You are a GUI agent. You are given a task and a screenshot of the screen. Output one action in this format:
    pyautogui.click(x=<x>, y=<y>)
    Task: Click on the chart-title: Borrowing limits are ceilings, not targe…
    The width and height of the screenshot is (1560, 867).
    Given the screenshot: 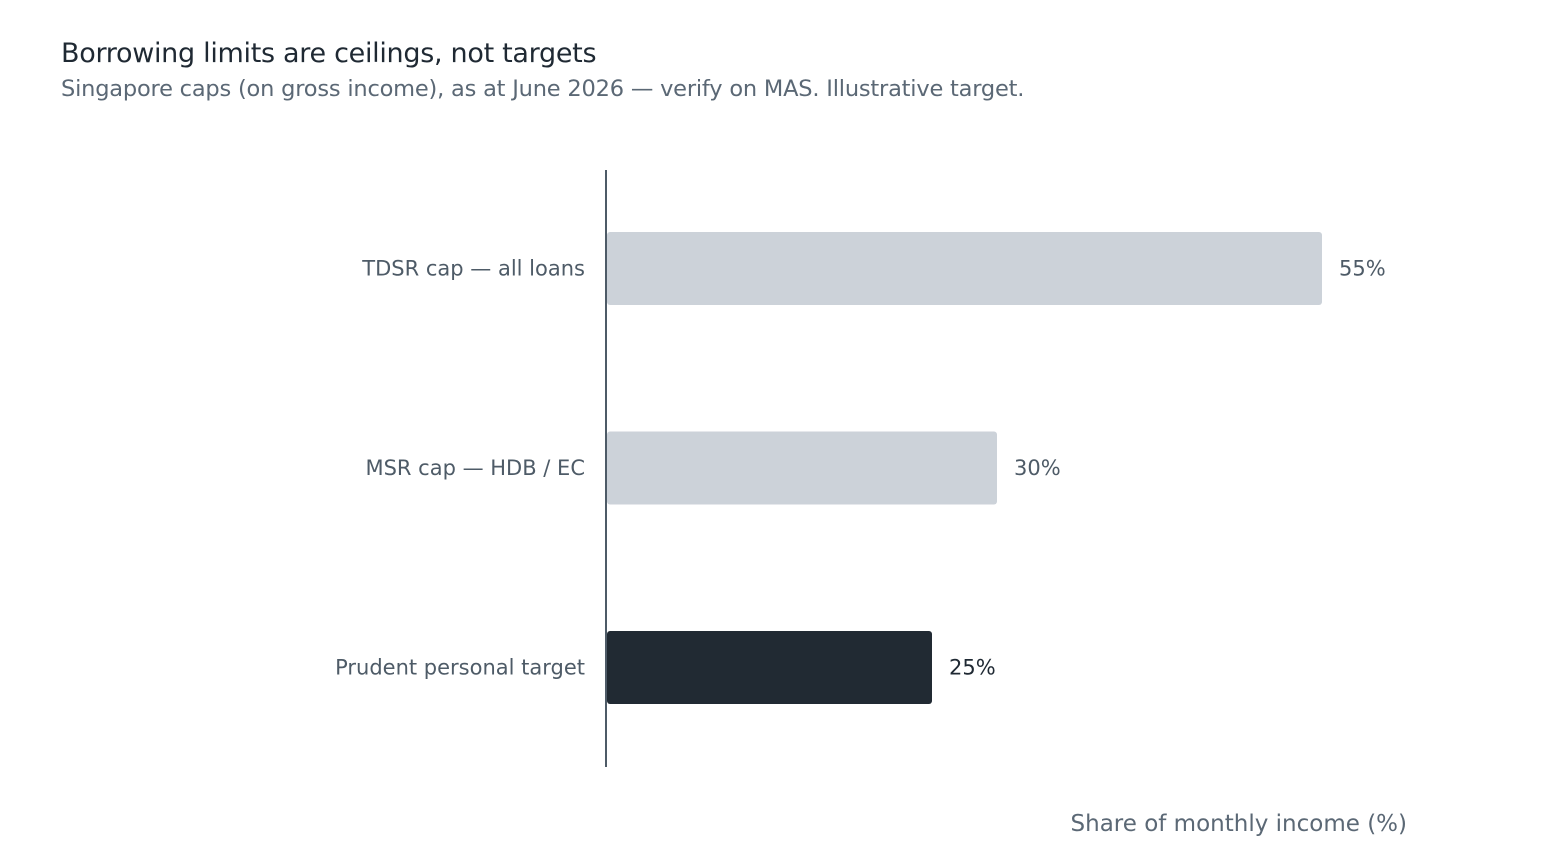 What is the action you would take?
    pyautogui.click(x=329, y=53)
    